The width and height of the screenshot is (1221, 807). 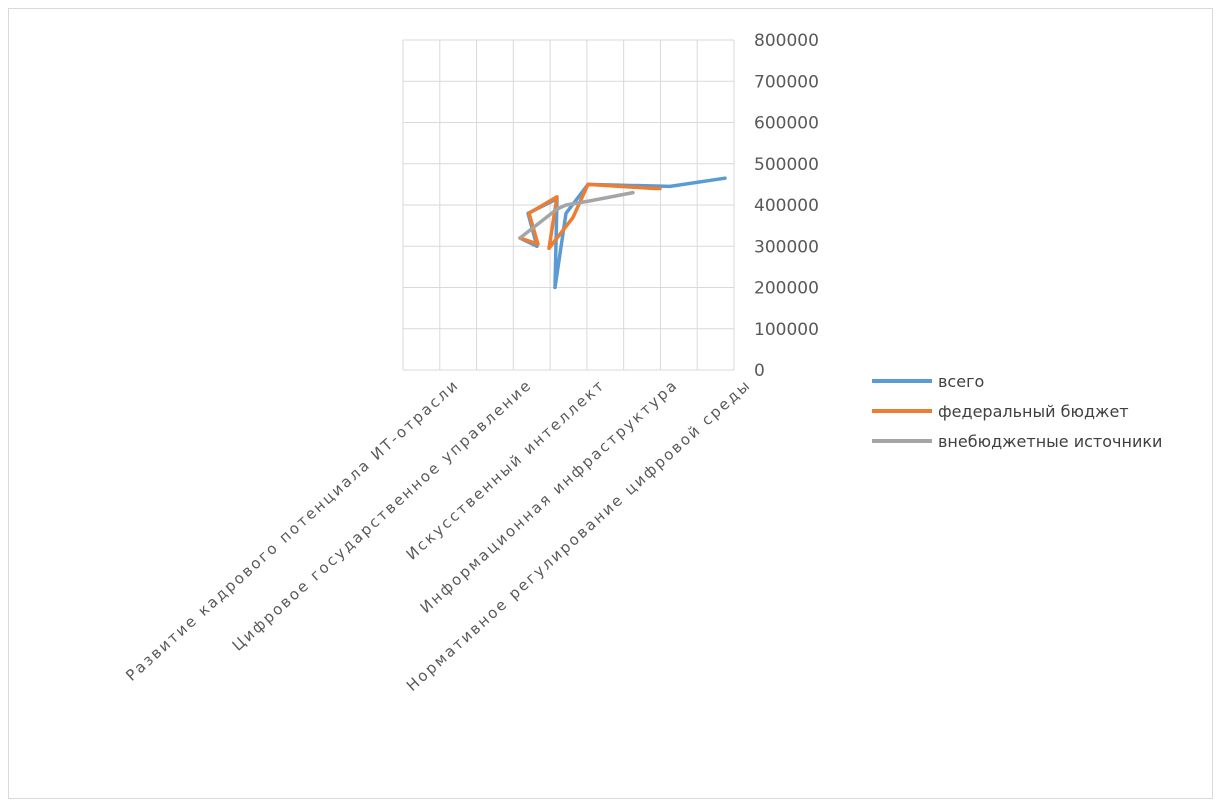 What do you see at coordinates (786, 41) in the screenshot?
I see `y-tick-label: 800000` at bounding box center [786, 41].